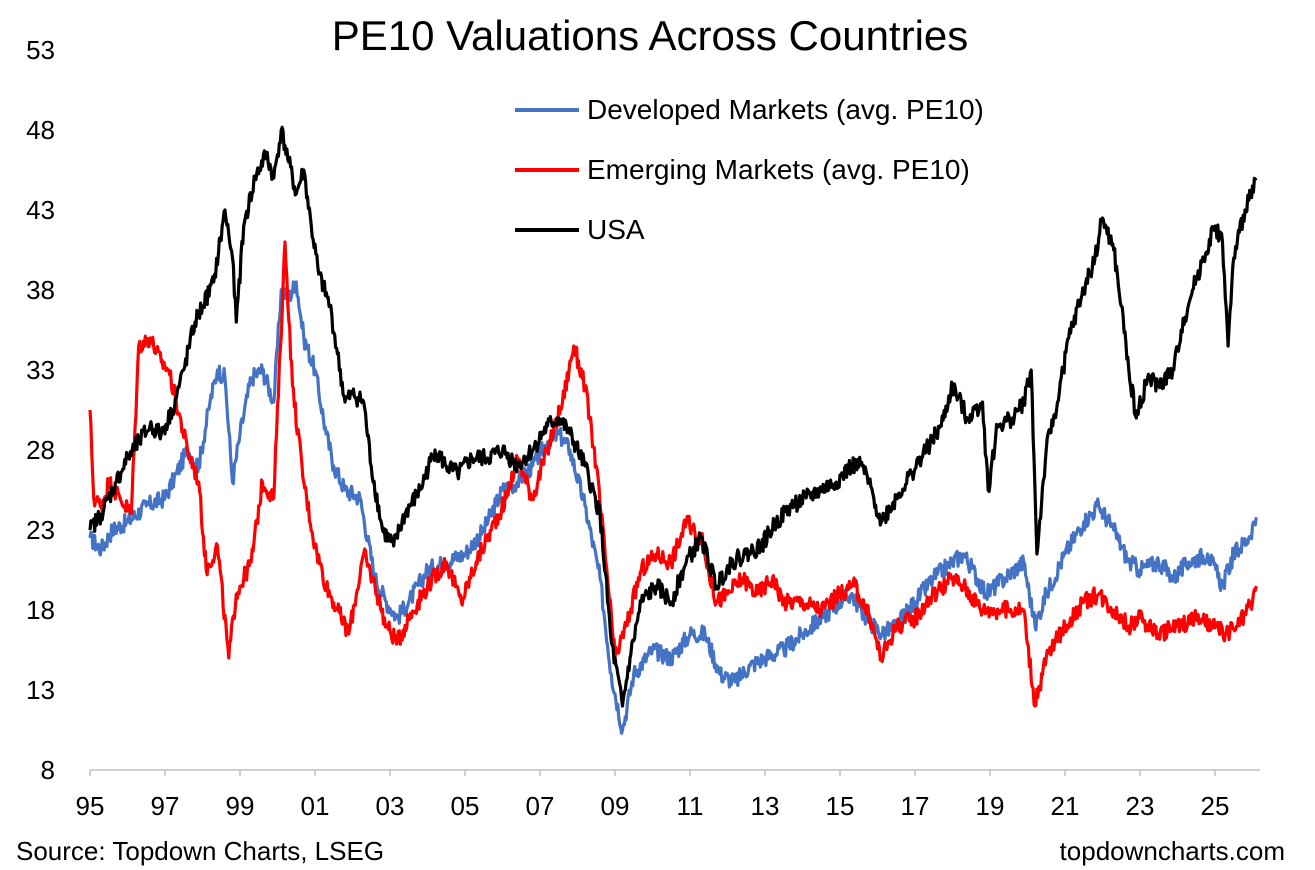  What do you see at coordinates (40, 210) in the screenshot?
I see `y-tick-label: 43` at bounding box center [40, 210].